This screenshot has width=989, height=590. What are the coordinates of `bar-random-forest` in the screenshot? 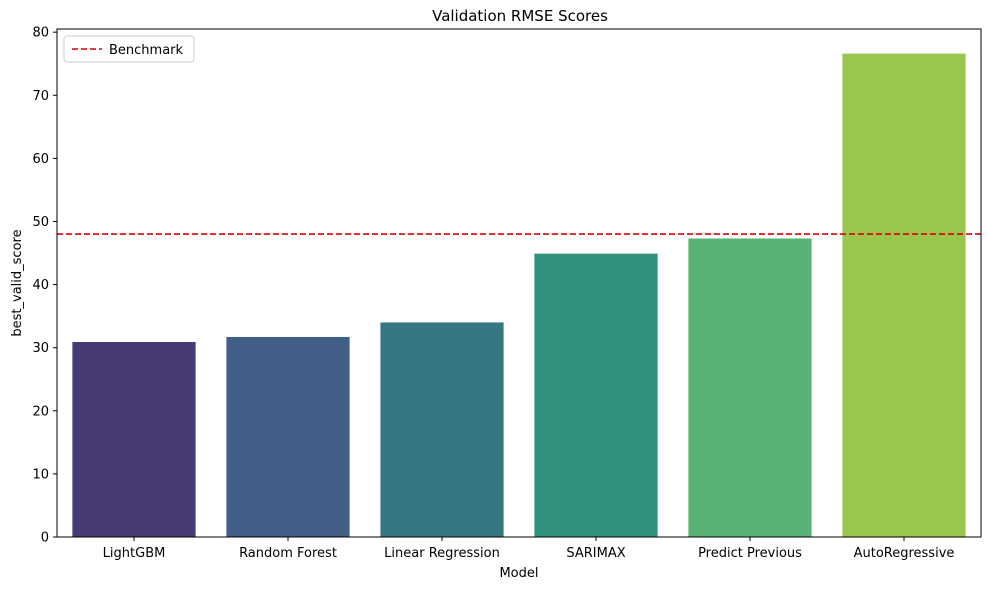 It's located at (288, 436).